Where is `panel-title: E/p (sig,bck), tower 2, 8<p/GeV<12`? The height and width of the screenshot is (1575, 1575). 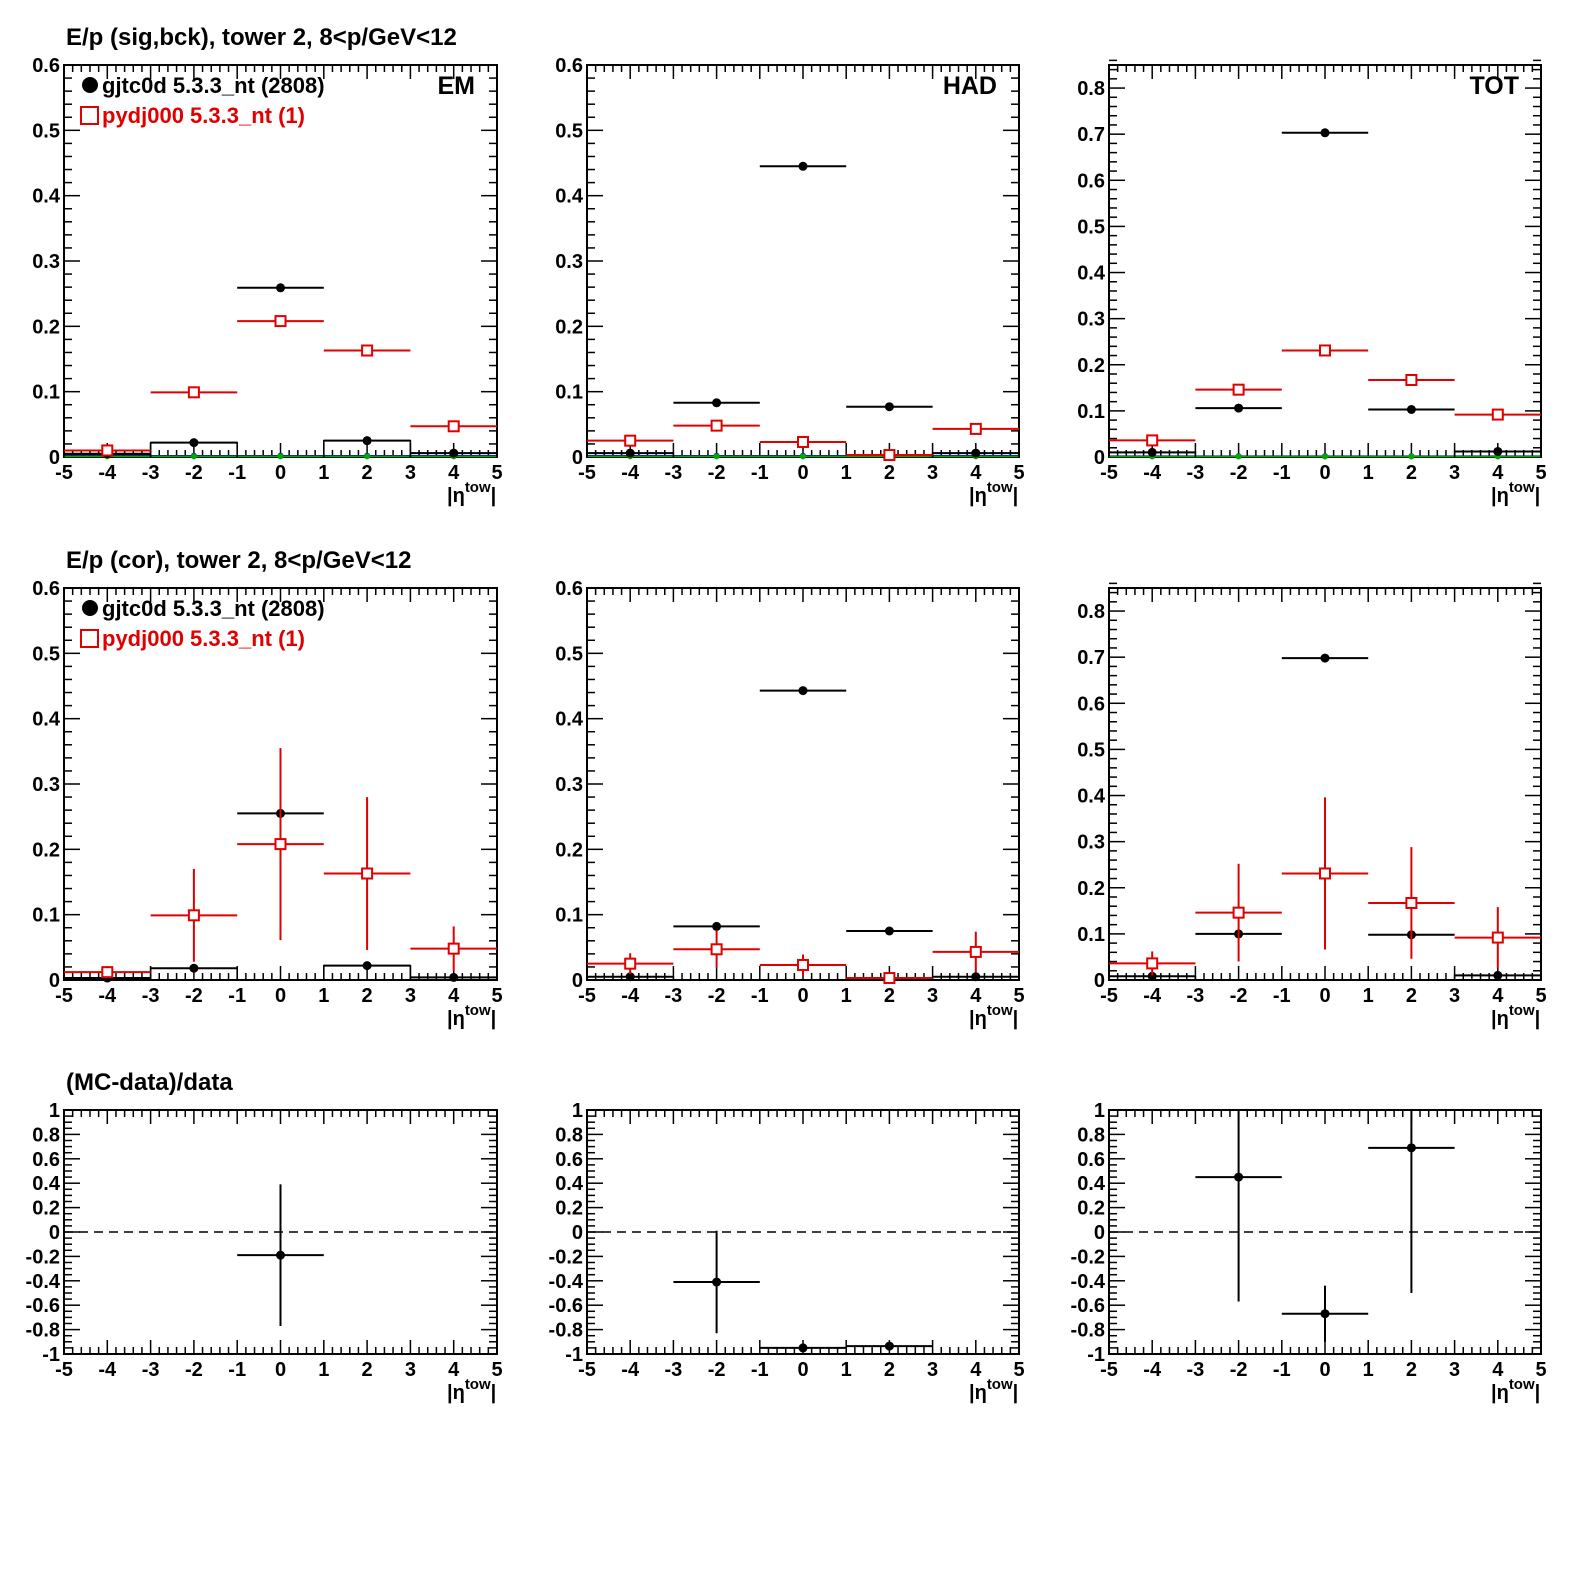
panel-title: E/p (sig,bck), tower 2, 8<p/GeV<12 is located at coordinates (261, 37).